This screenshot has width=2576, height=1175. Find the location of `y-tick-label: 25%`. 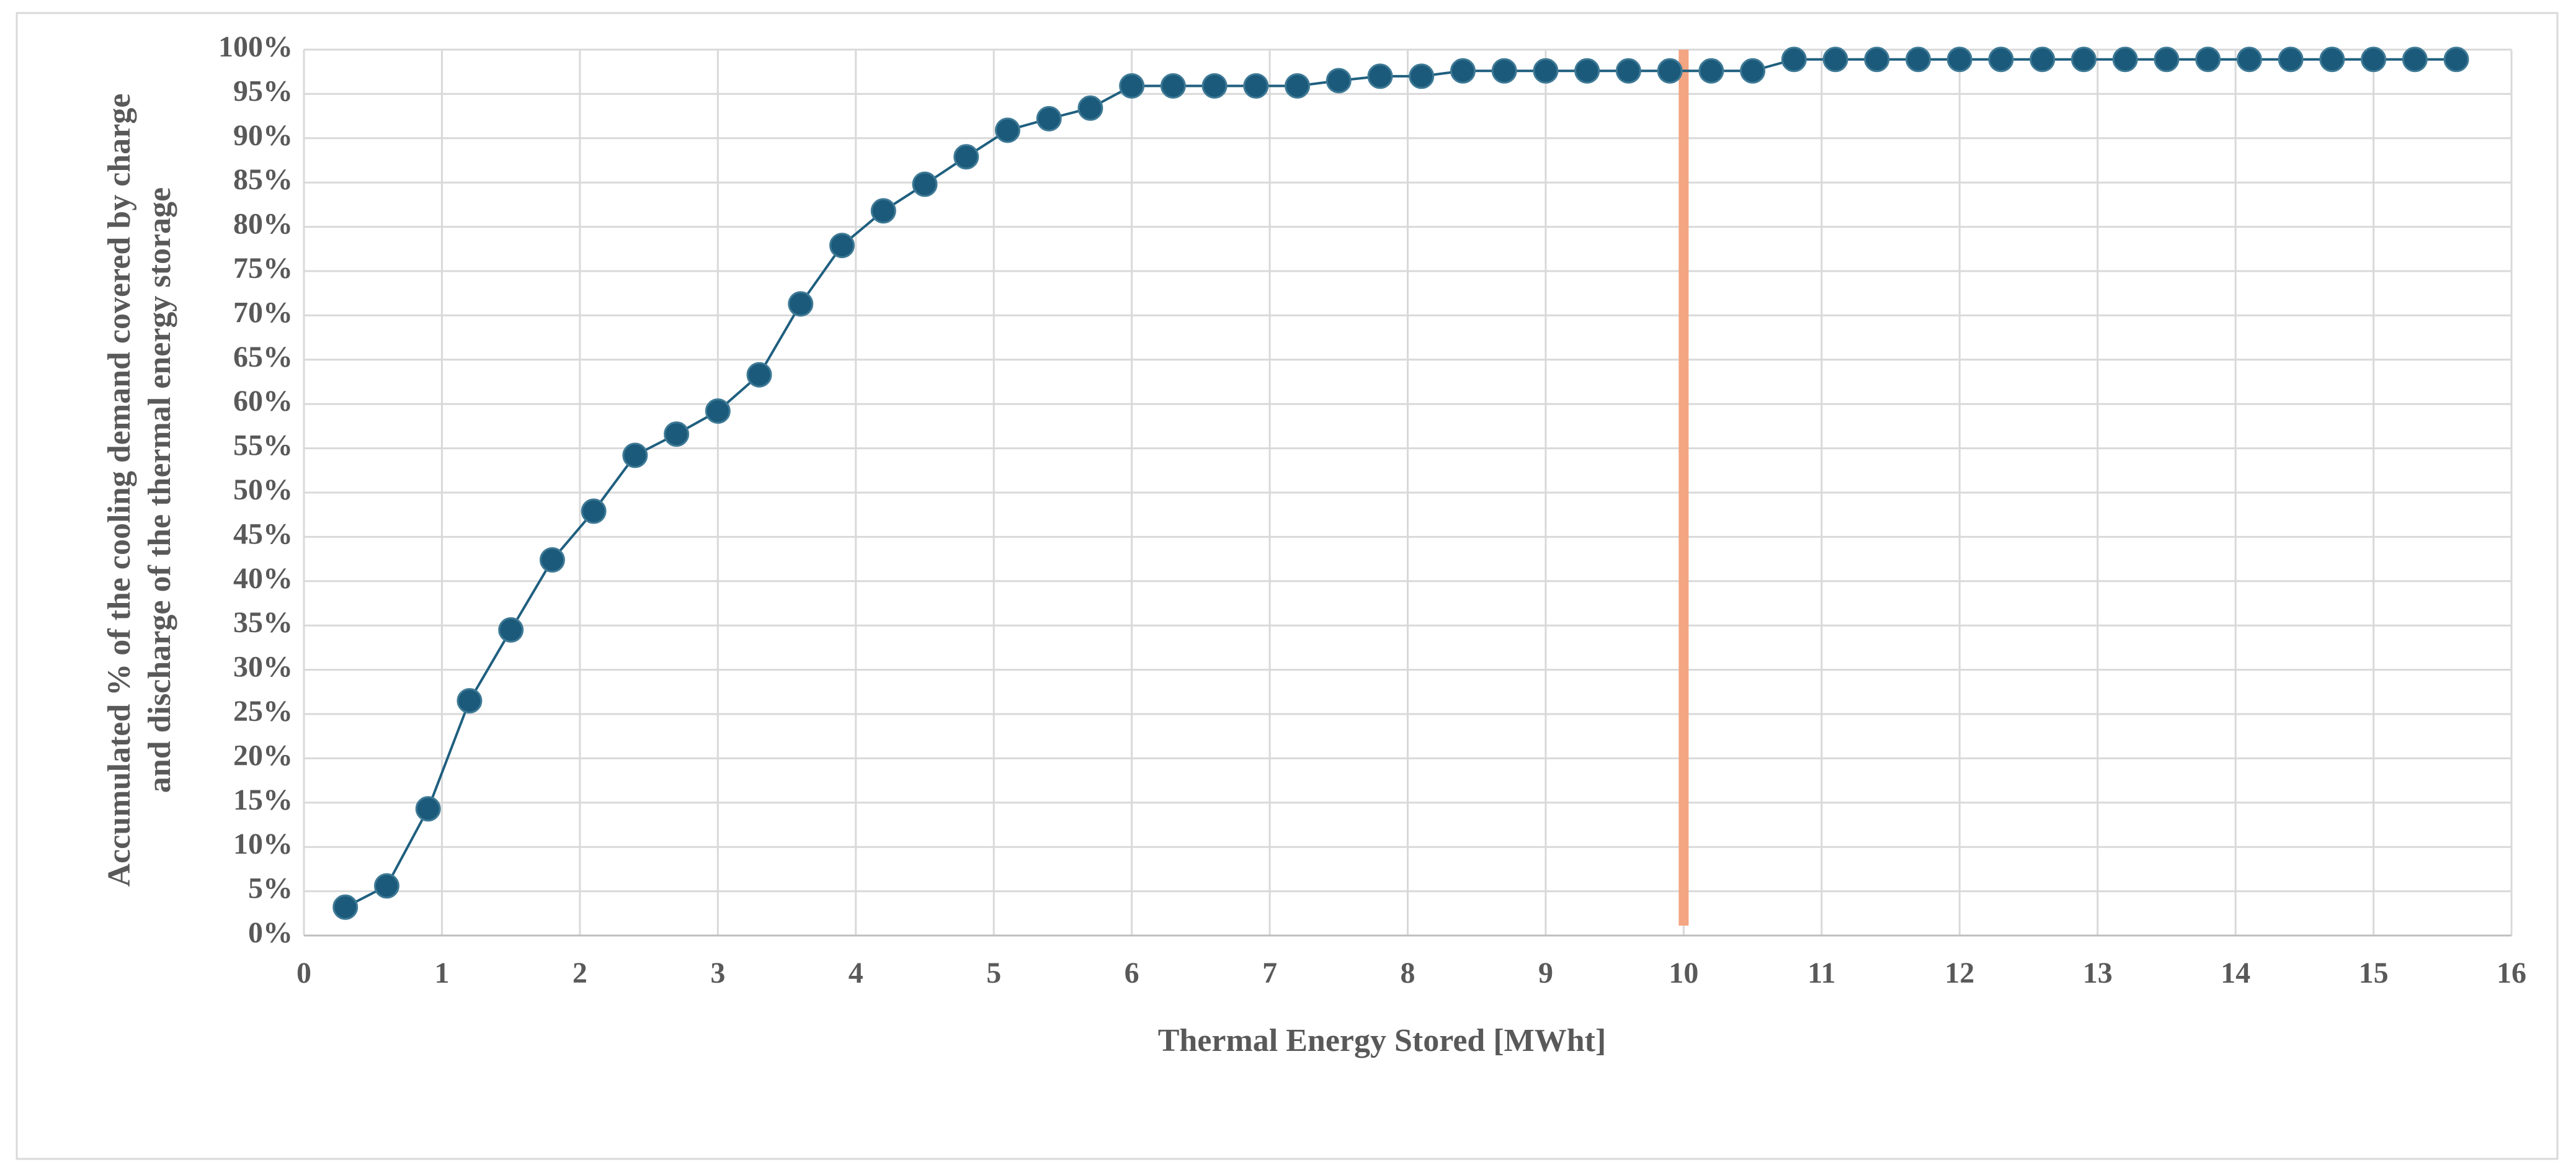

y-tick-label: 25% is located at coordinates (263, 712).